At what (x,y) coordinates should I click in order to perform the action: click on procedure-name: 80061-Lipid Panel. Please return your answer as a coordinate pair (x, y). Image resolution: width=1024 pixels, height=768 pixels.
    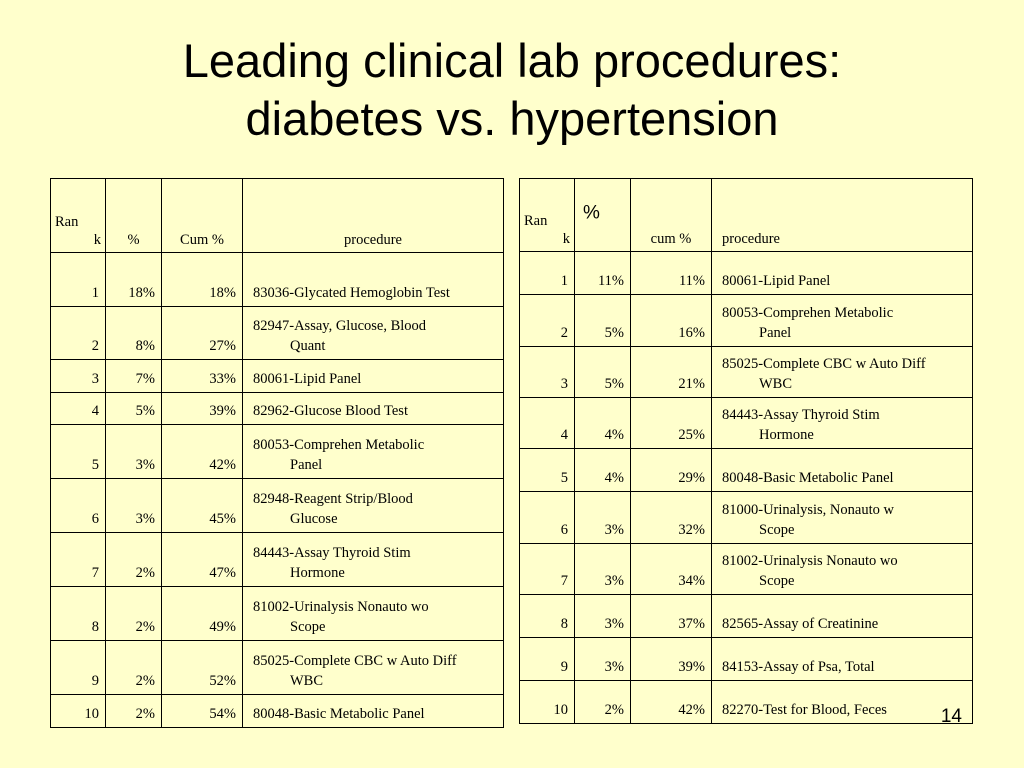
    Looking at the image, I should click on (776, 281).